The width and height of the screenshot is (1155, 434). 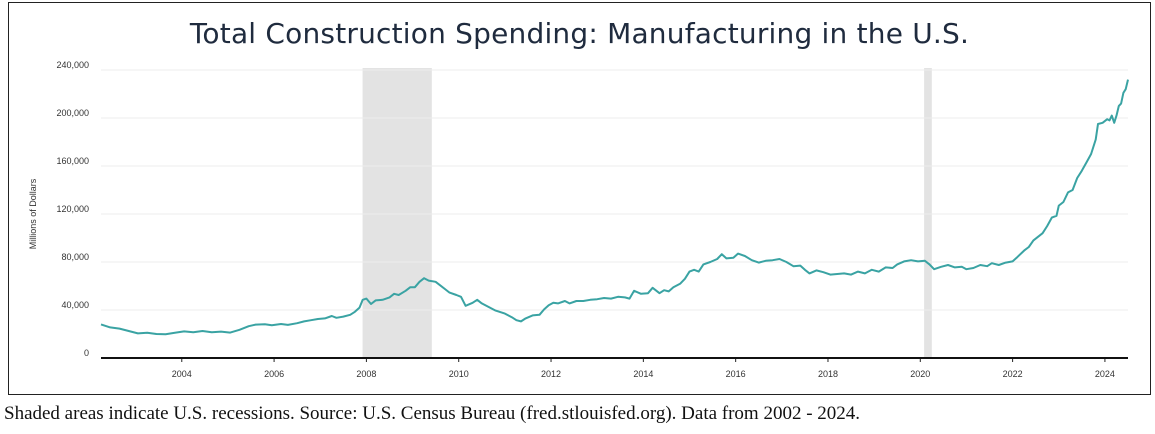 I want to click on y-tick-label-5: 200,000, so click(x=72, y=113).